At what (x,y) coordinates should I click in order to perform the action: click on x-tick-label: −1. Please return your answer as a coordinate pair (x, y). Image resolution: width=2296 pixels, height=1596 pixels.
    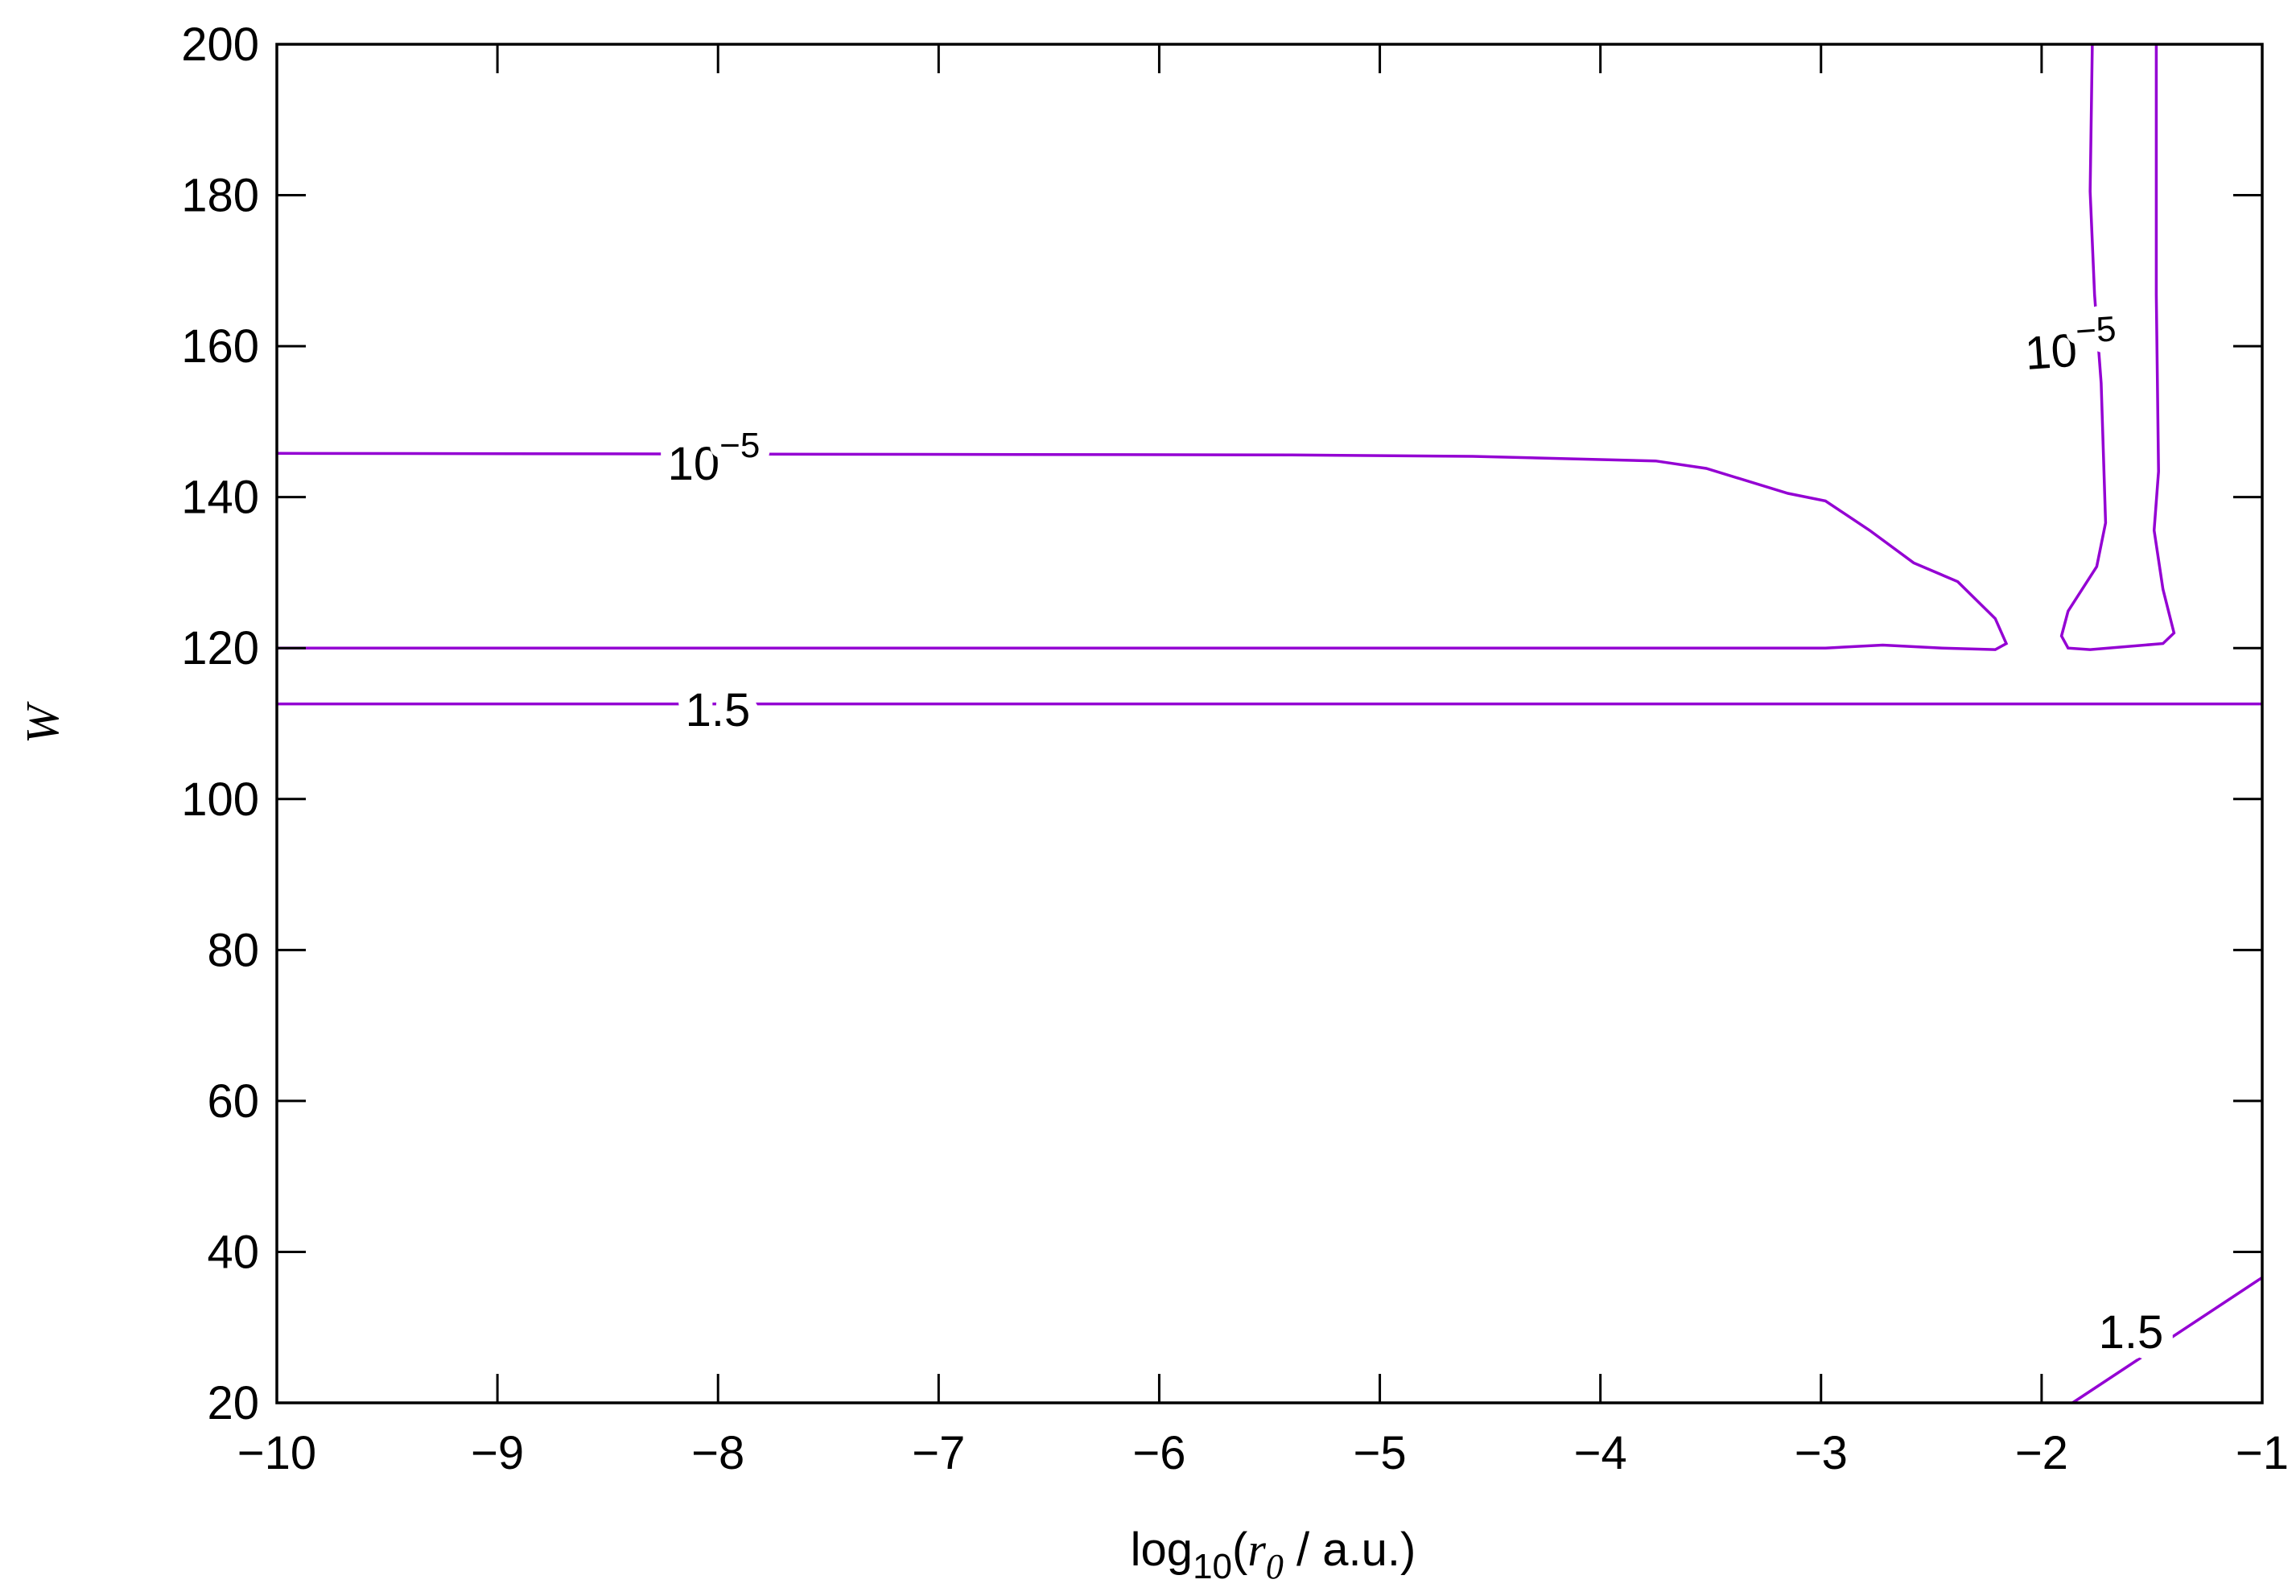
    Looking at the image, I should click on (2262, 1453).